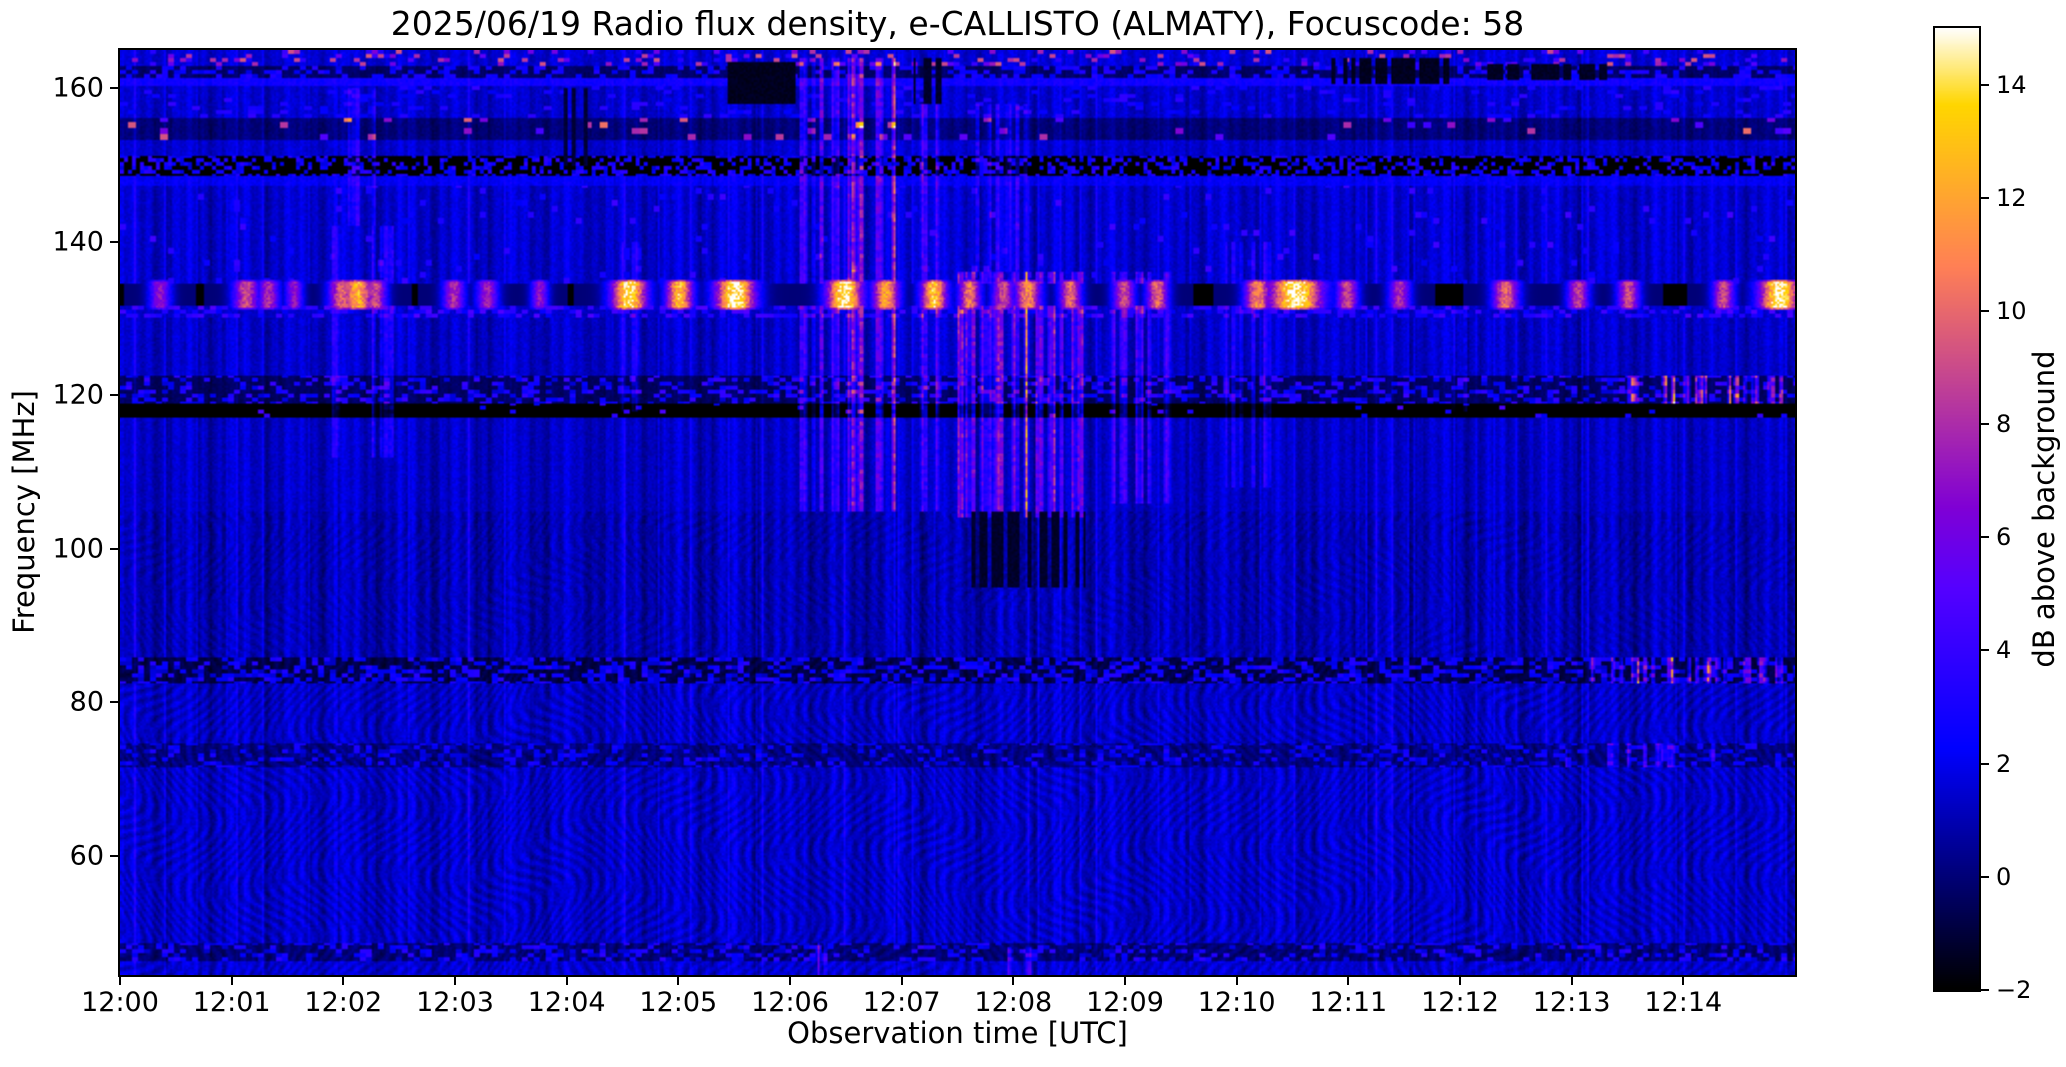 The width and height of the screenshot is (2066, 1067). What do you see at coordinates (957, 1033) in the screenshot?
I see `x-axis-label: Observation time [UTC]` at bounding box center [957, 1033].